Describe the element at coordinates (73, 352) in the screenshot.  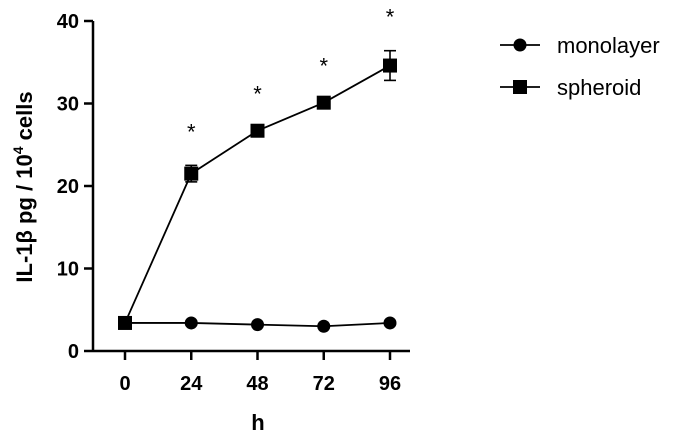
I see `y-tick-label: 0` at that location.